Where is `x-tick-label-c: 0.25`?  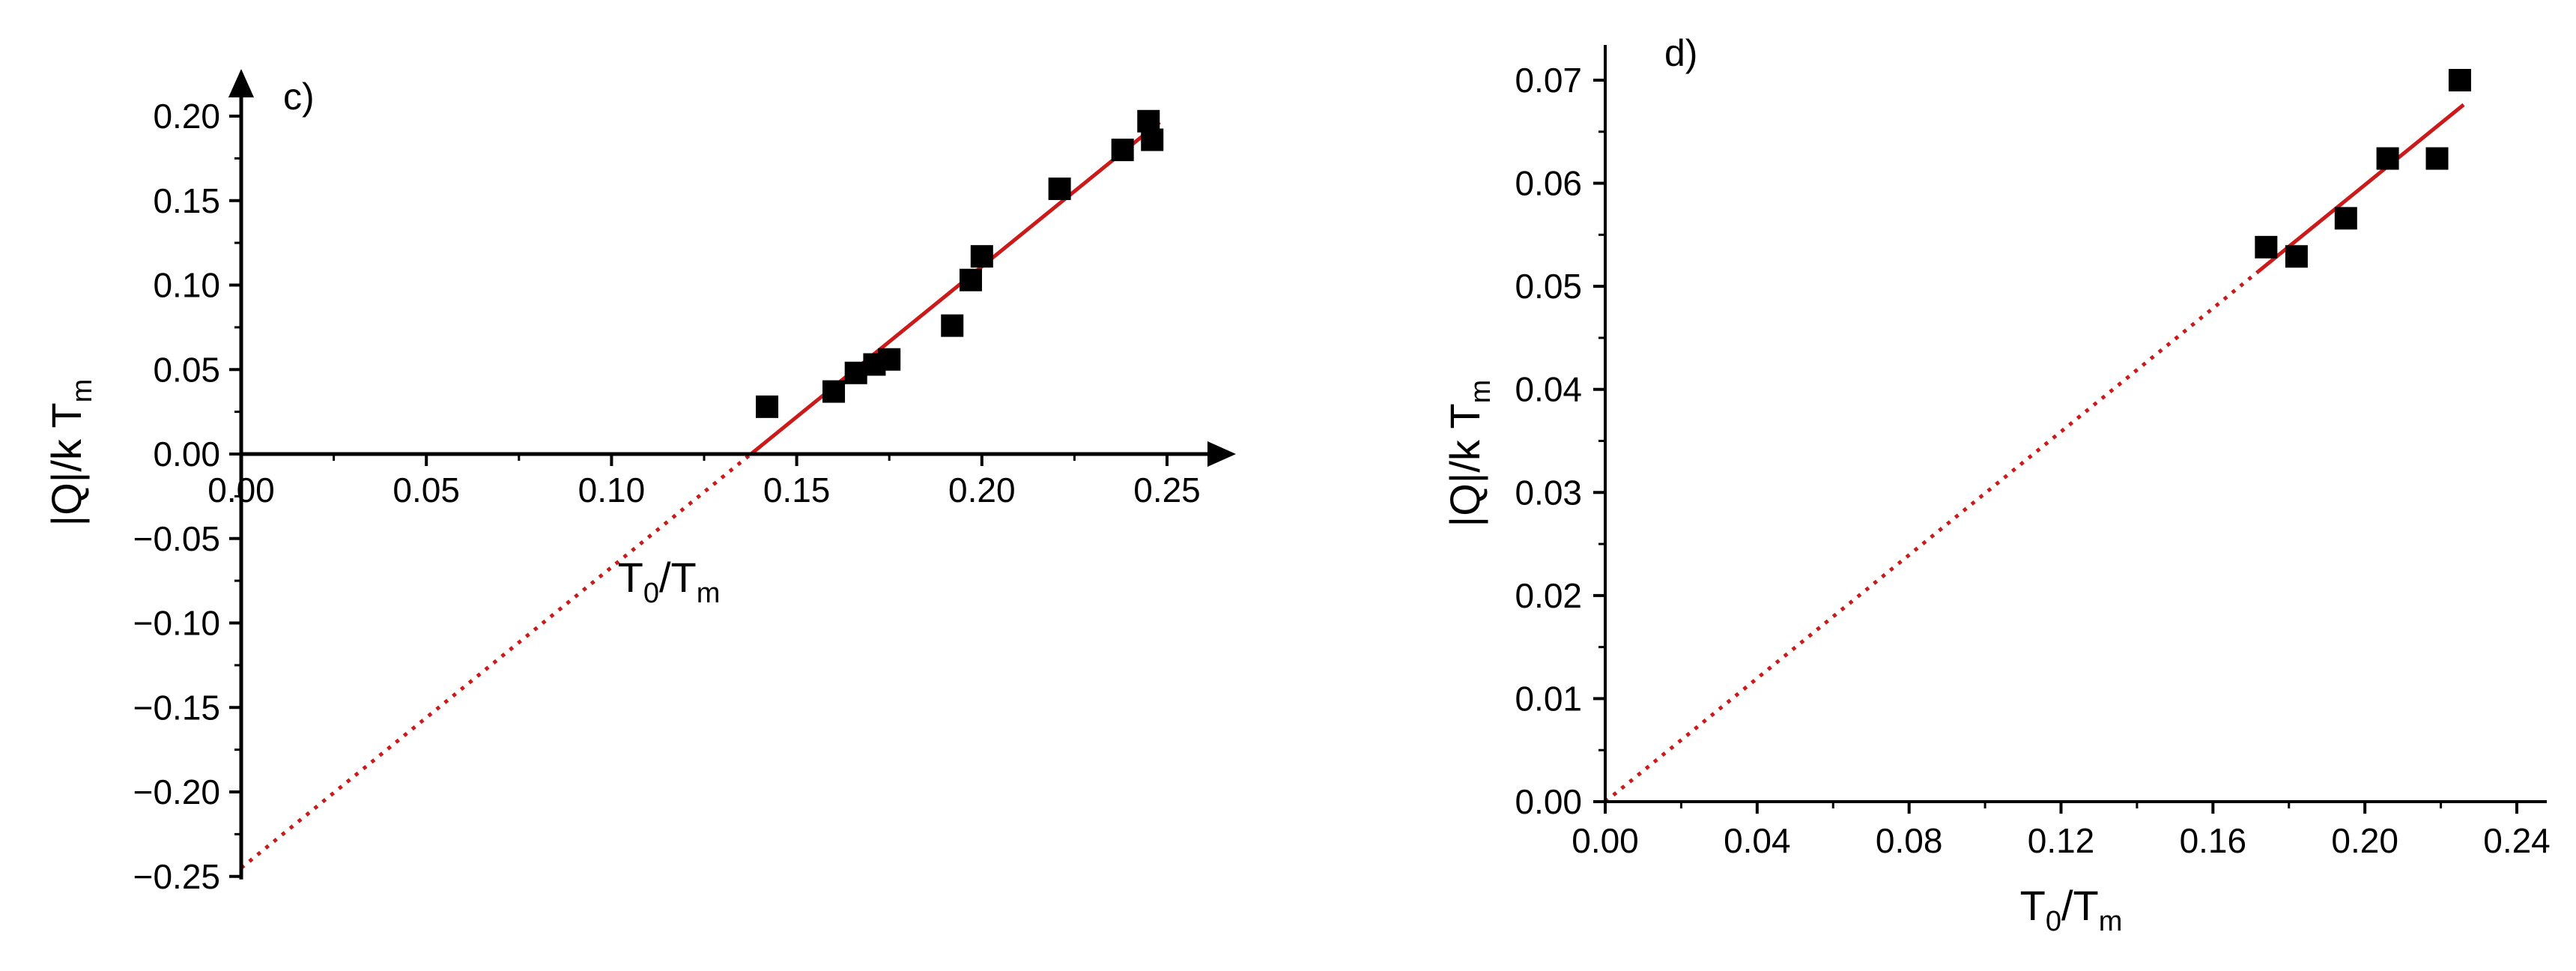
x-tick-label-c: 0.25 is located at coordinates (1167, 490).